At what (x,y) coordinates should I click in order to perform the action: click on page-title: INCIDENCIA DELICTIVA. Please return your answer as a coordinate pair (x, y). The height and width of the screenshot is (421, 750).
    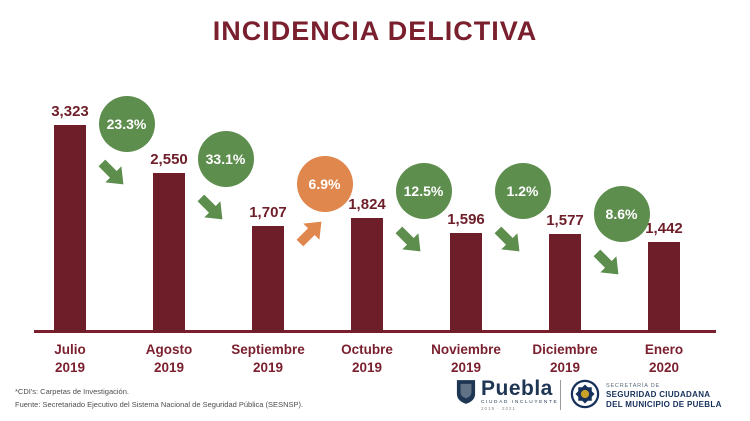
    Looking at the image, I should click on (375, 31).